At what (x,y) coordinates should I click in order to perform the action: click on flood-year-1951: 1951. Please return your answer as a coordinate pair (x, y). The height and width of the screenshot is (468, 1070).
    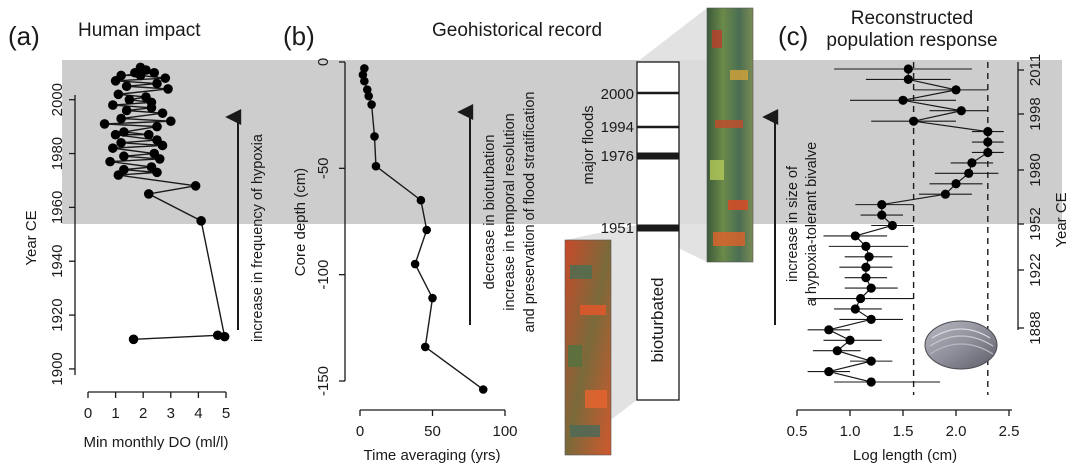
    Looking at the image, I should click on (617, 228).